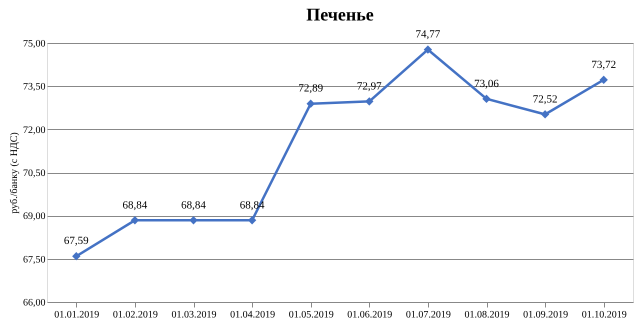 The width and height of the screenshot is (641, 327). Describe the element at coordinates (194, 315) in the screenshot. I see `x-tick-label: 01.03.2019` at that location.